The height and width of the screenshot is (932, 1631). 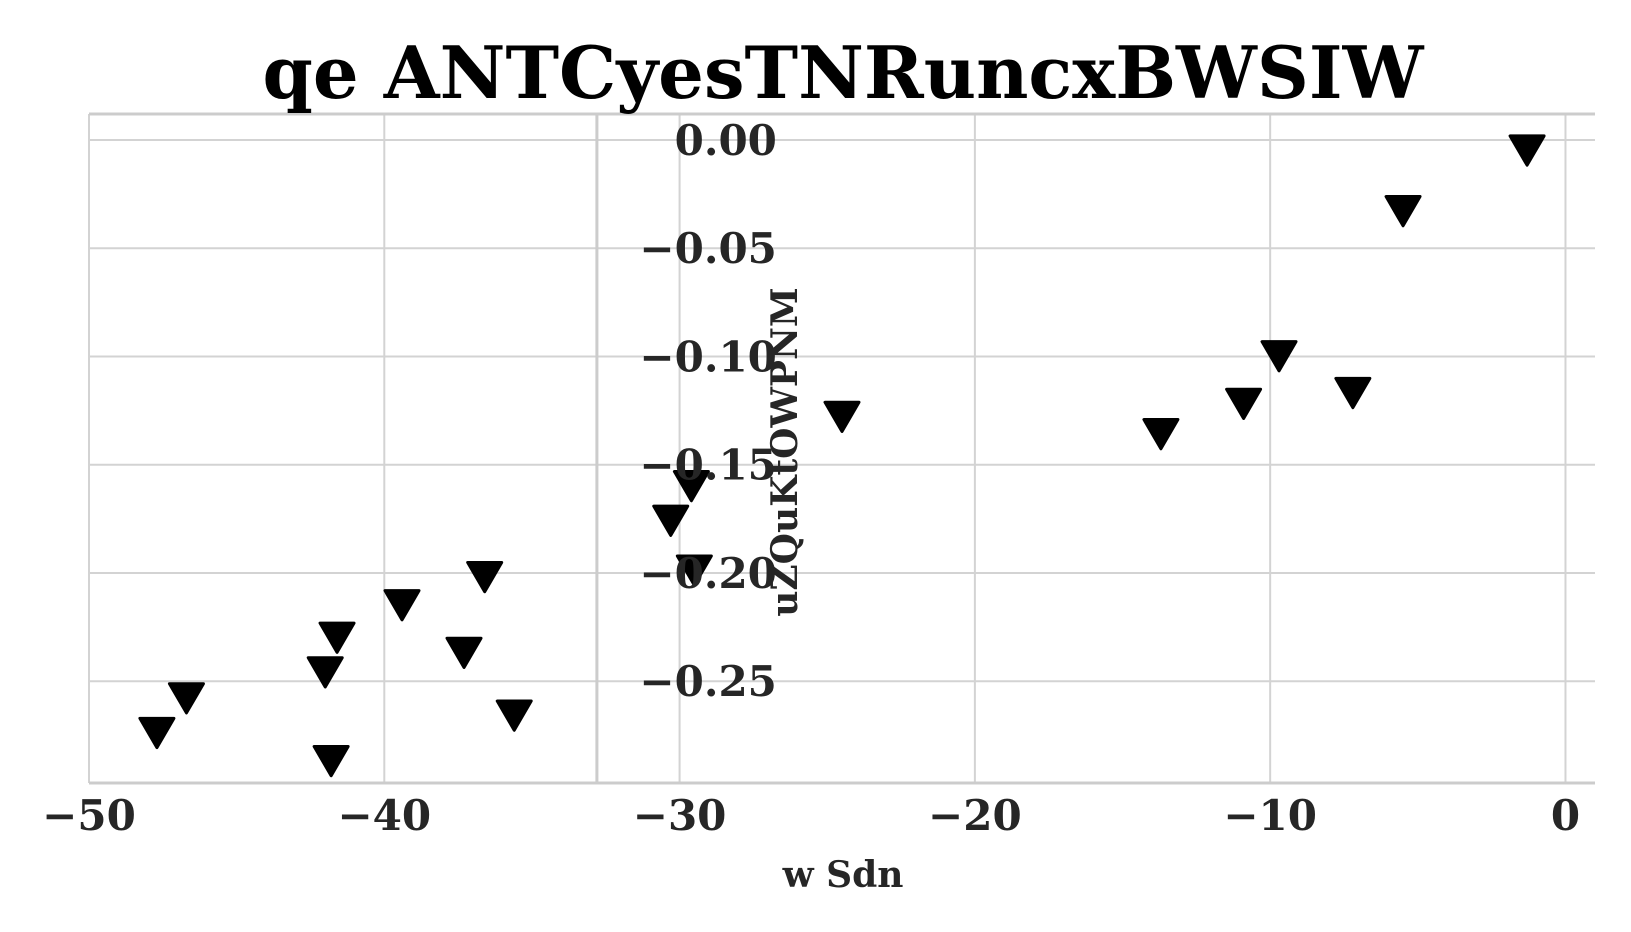 What do you see at coordinates (1565, 815) in the screenshot?
I see `x-tick-label: 0` at bounding box center [1565, 815].